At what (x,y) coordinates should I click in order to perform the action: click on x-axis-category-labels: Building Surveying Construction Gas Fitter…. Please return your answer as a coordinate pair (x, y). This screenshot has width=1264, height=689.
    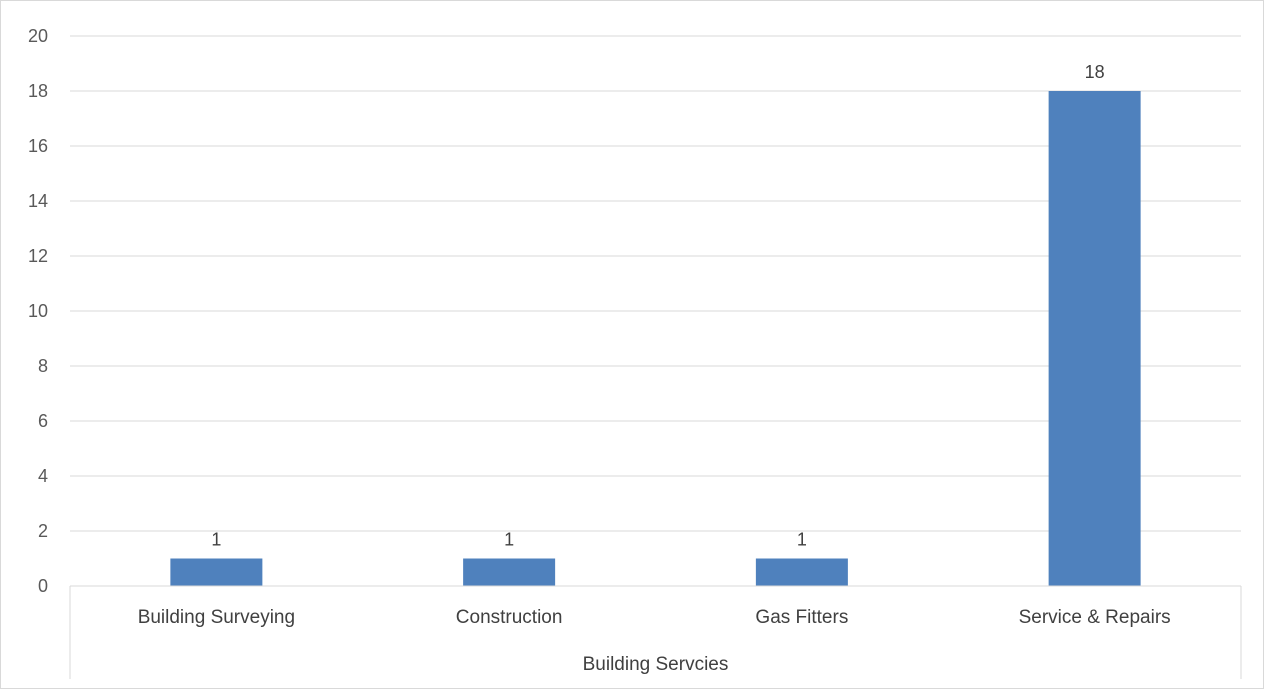
    Looking at the image, I should click on (654, 617).